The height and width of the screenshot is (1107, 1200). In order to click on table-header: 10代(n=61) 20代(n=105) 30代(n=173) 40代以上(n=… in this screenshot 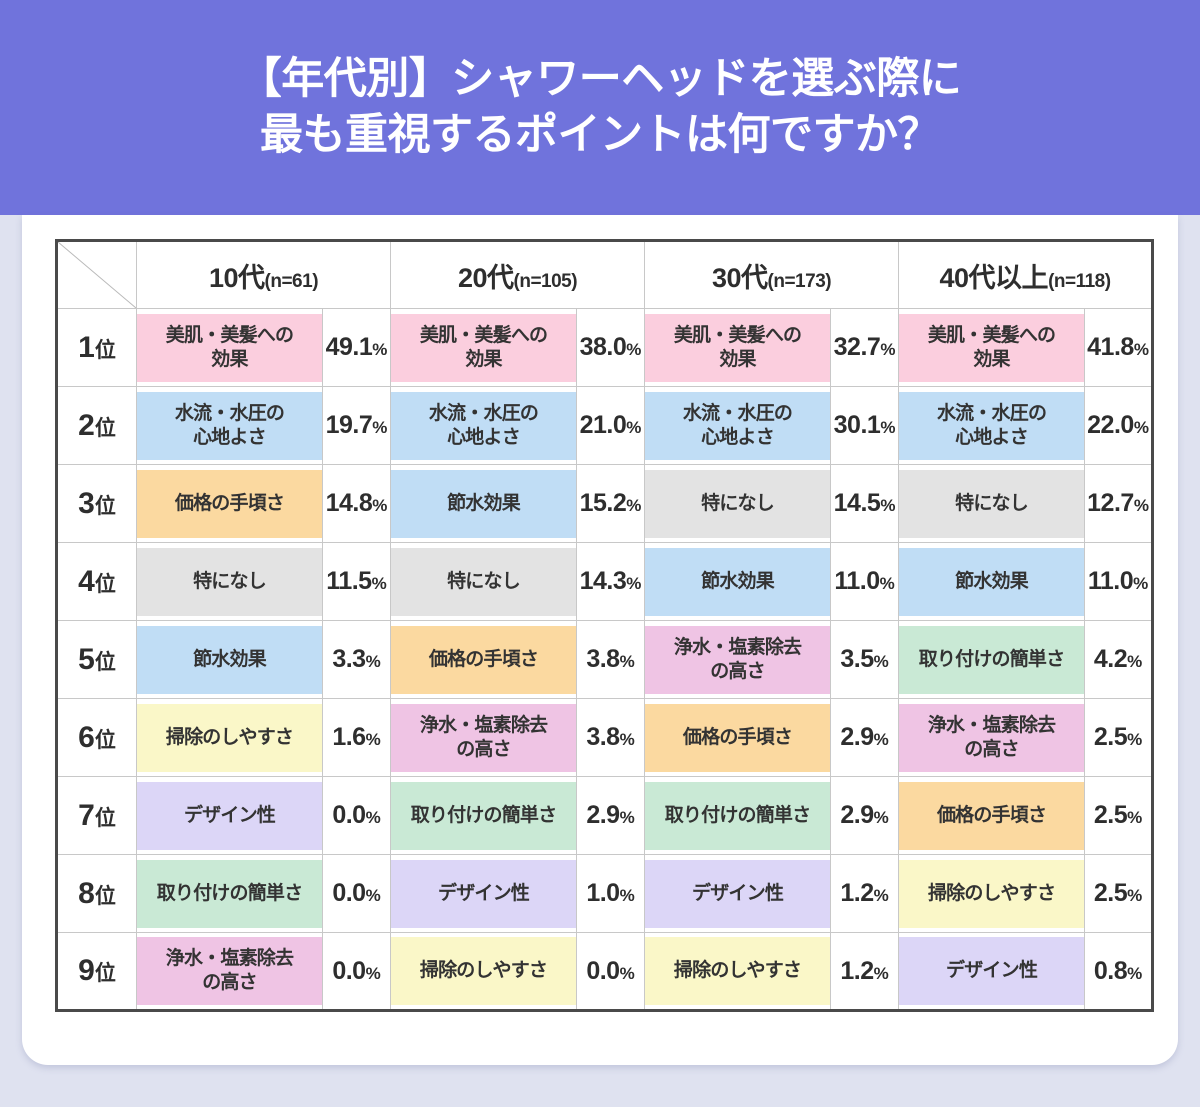, I will do `click(605, 274)`.